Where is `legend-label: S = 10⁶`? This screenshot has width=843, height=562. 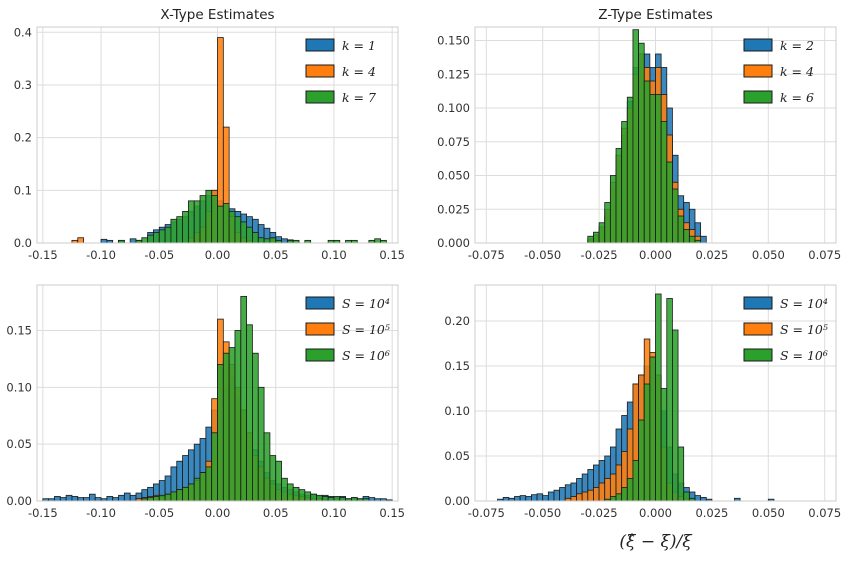
legend-label: S = 10⁶ is located at coordinates (366, 355).